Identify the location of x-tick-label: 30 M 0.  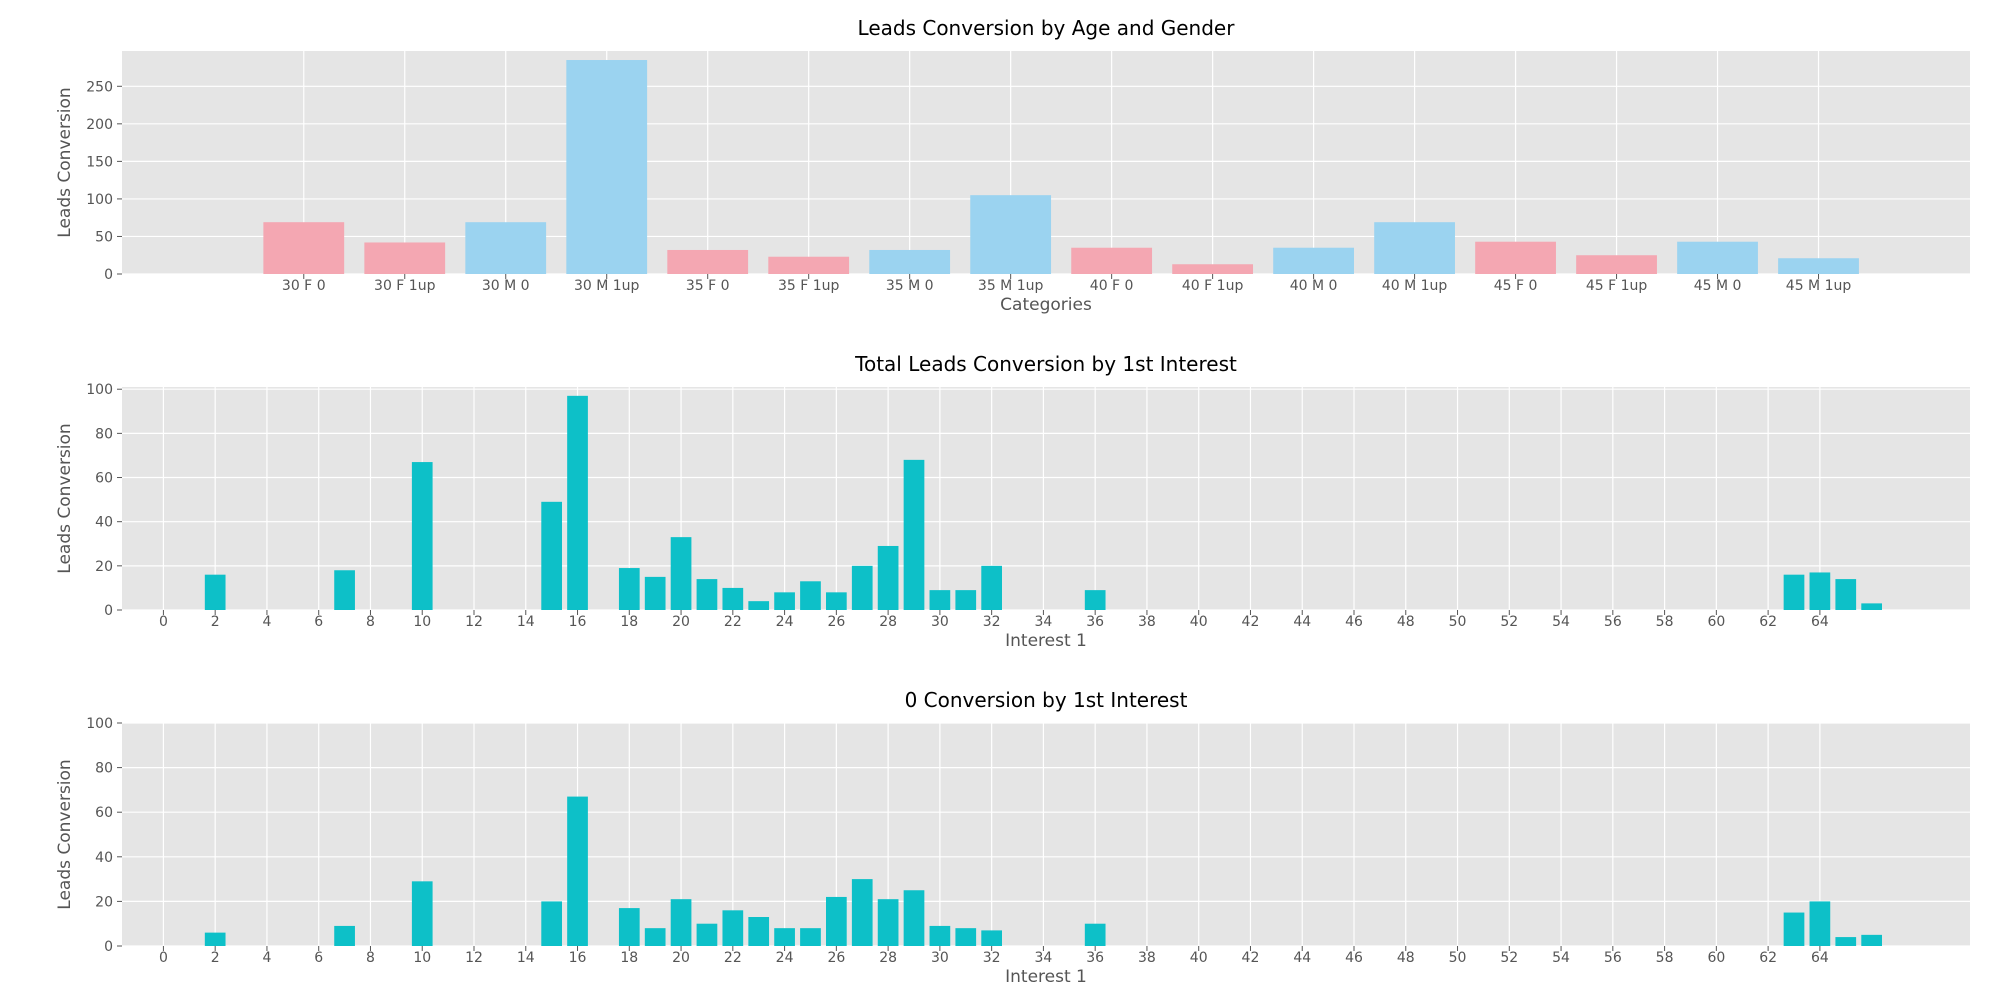
(506, 286).